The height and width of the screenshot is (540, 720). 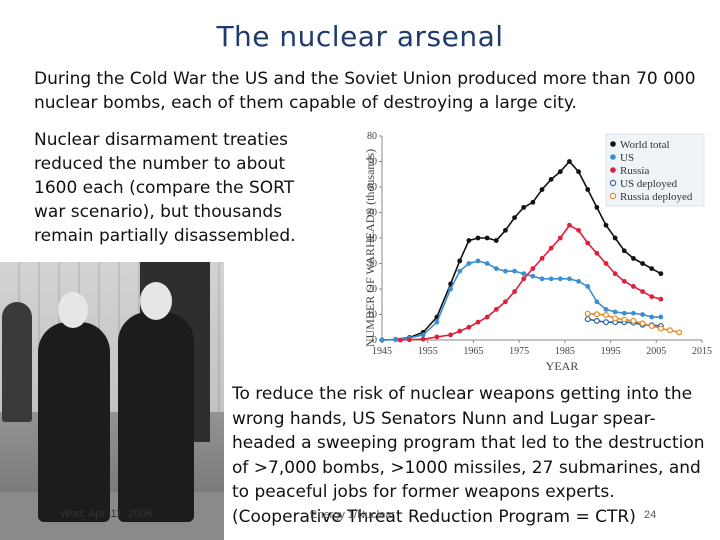 I want to click on photo-senator-left, so click(x=74, y=422).